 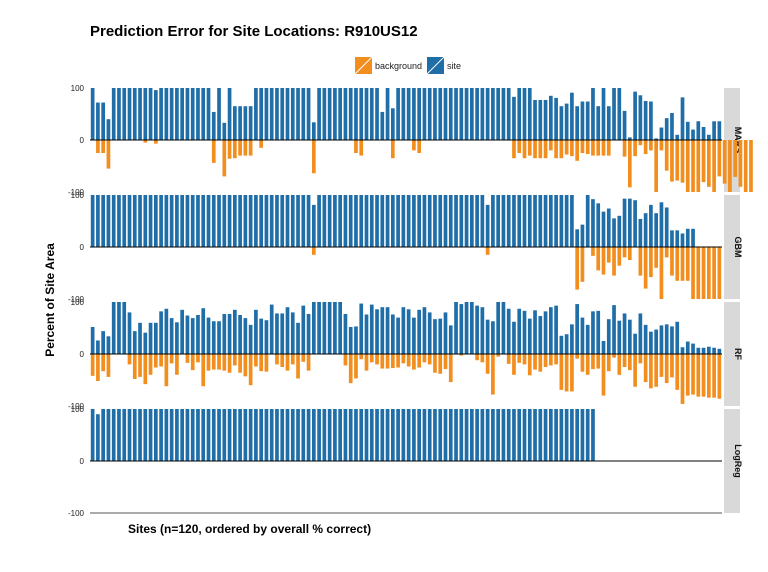 I want to click on y-tick-label: -100, so click(x=76, y=406).